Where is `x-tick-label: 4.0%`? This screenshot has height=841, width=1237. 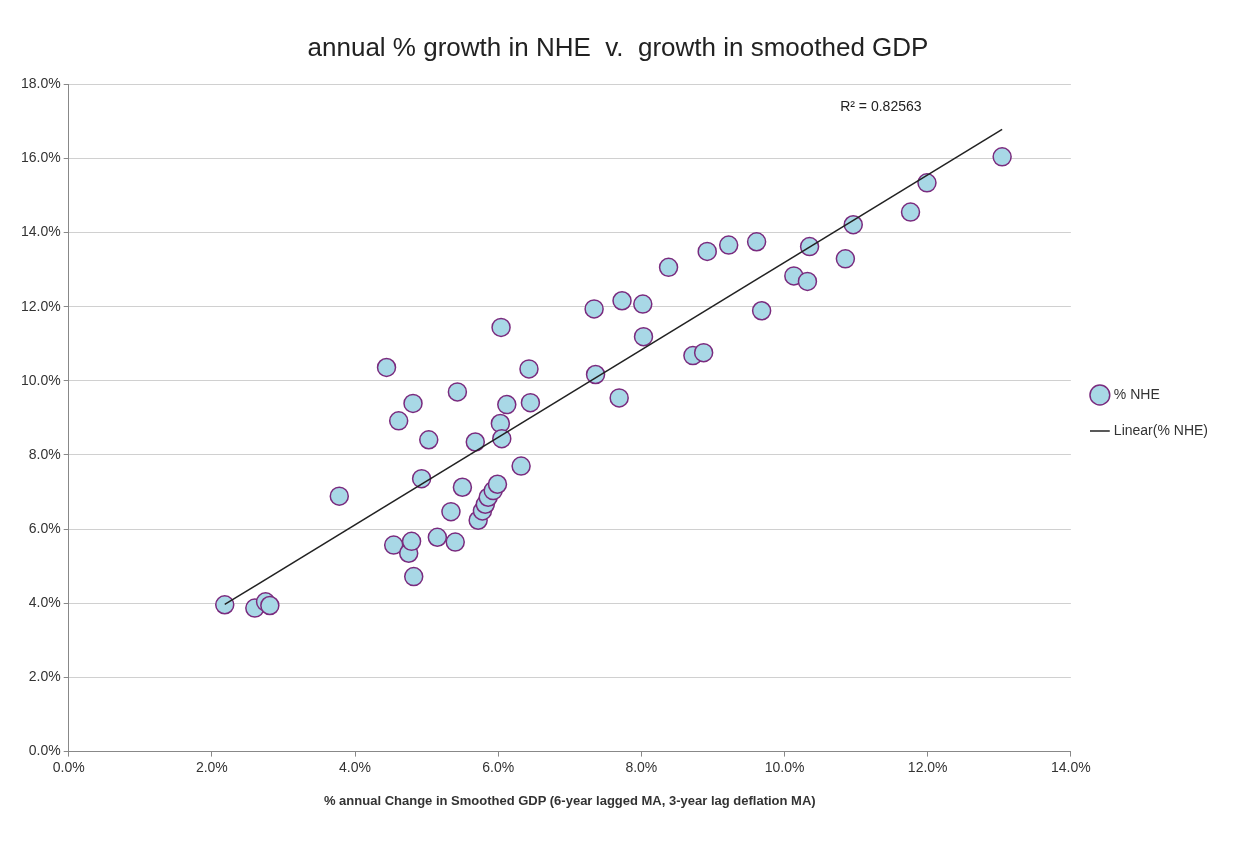 x-tick-label: 4.0% is located at coordinates (355, 766).